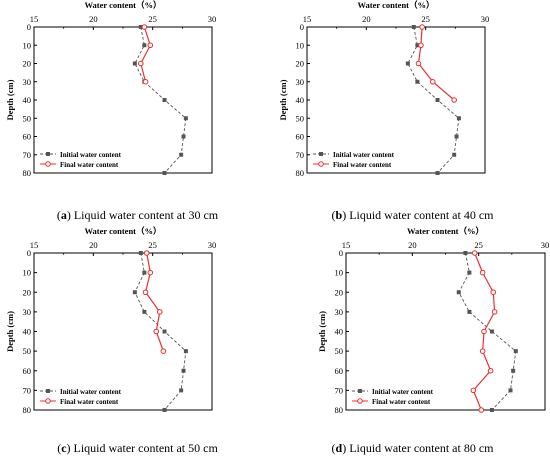 This screenshot has width=550, height=466. What do you see at coordinates (29, 27) in the screenshot?
I see `y-tick-label-a: 0` at bounding box center [29, 27].